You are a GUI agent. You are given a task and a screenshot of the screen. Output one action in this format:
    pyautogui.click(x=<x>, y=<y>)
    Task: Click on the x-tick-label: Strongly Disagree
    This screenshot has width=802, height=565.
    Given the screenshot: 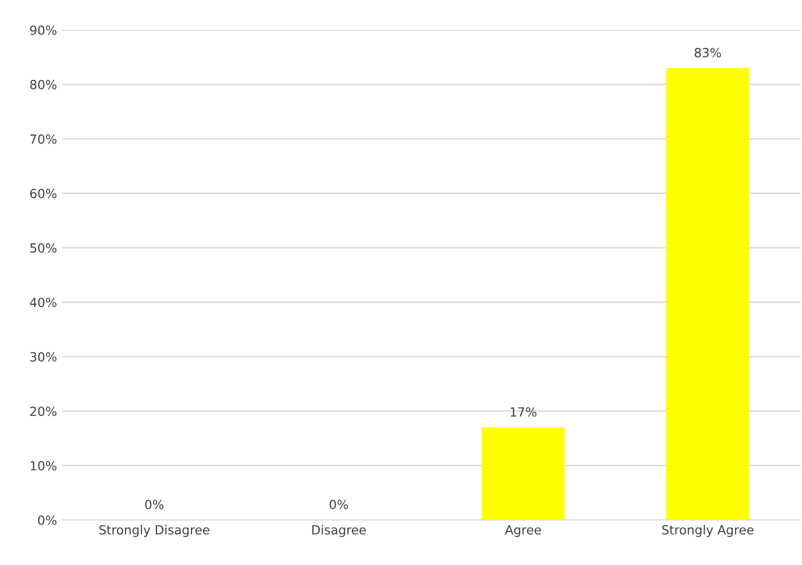 What is the action you would take?
    pyautogui.click(x=154, y=530)
    